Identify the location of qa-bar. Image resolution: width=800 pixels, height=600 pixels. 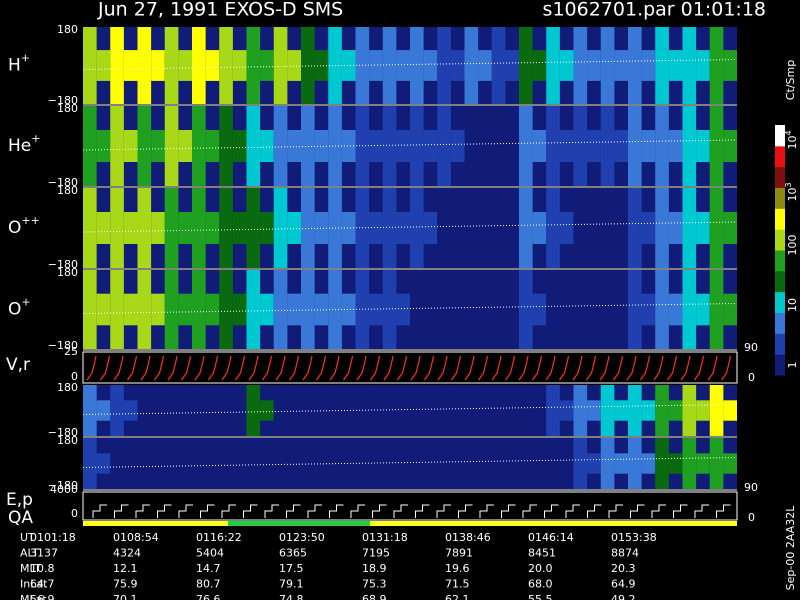
(410, 523).